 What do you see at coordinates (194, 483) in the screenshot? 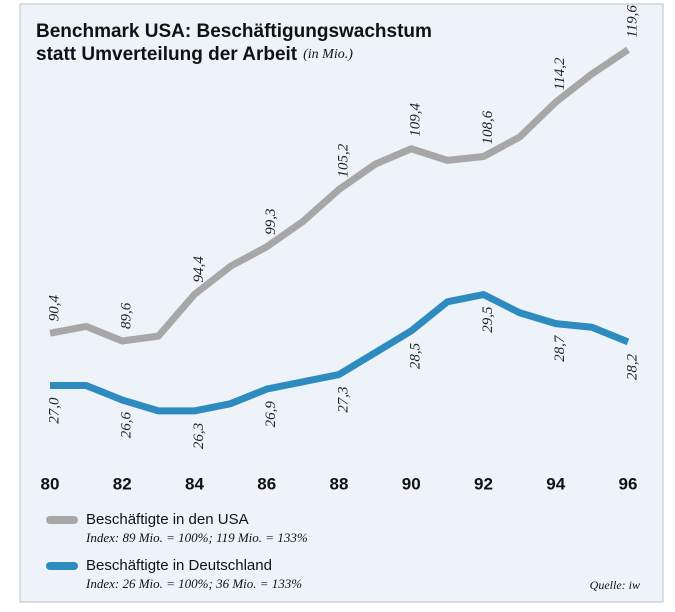
I see `x-tick-label: 84` at bounding box center [194, 483].